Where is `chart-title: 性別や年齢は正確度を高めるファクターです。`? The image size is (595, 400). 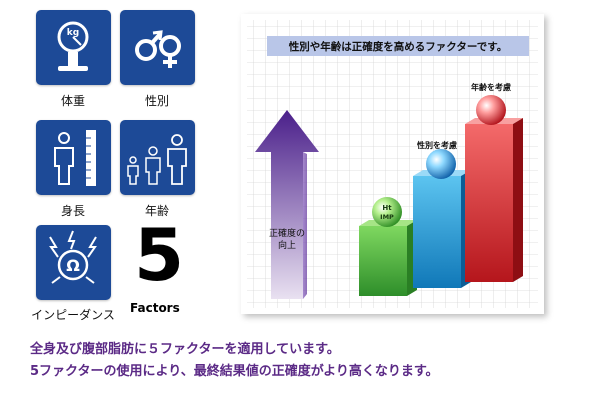
chart-title: 性別や年齢は正確度を高めるファクターです。 is located at coordinates (398, 46).